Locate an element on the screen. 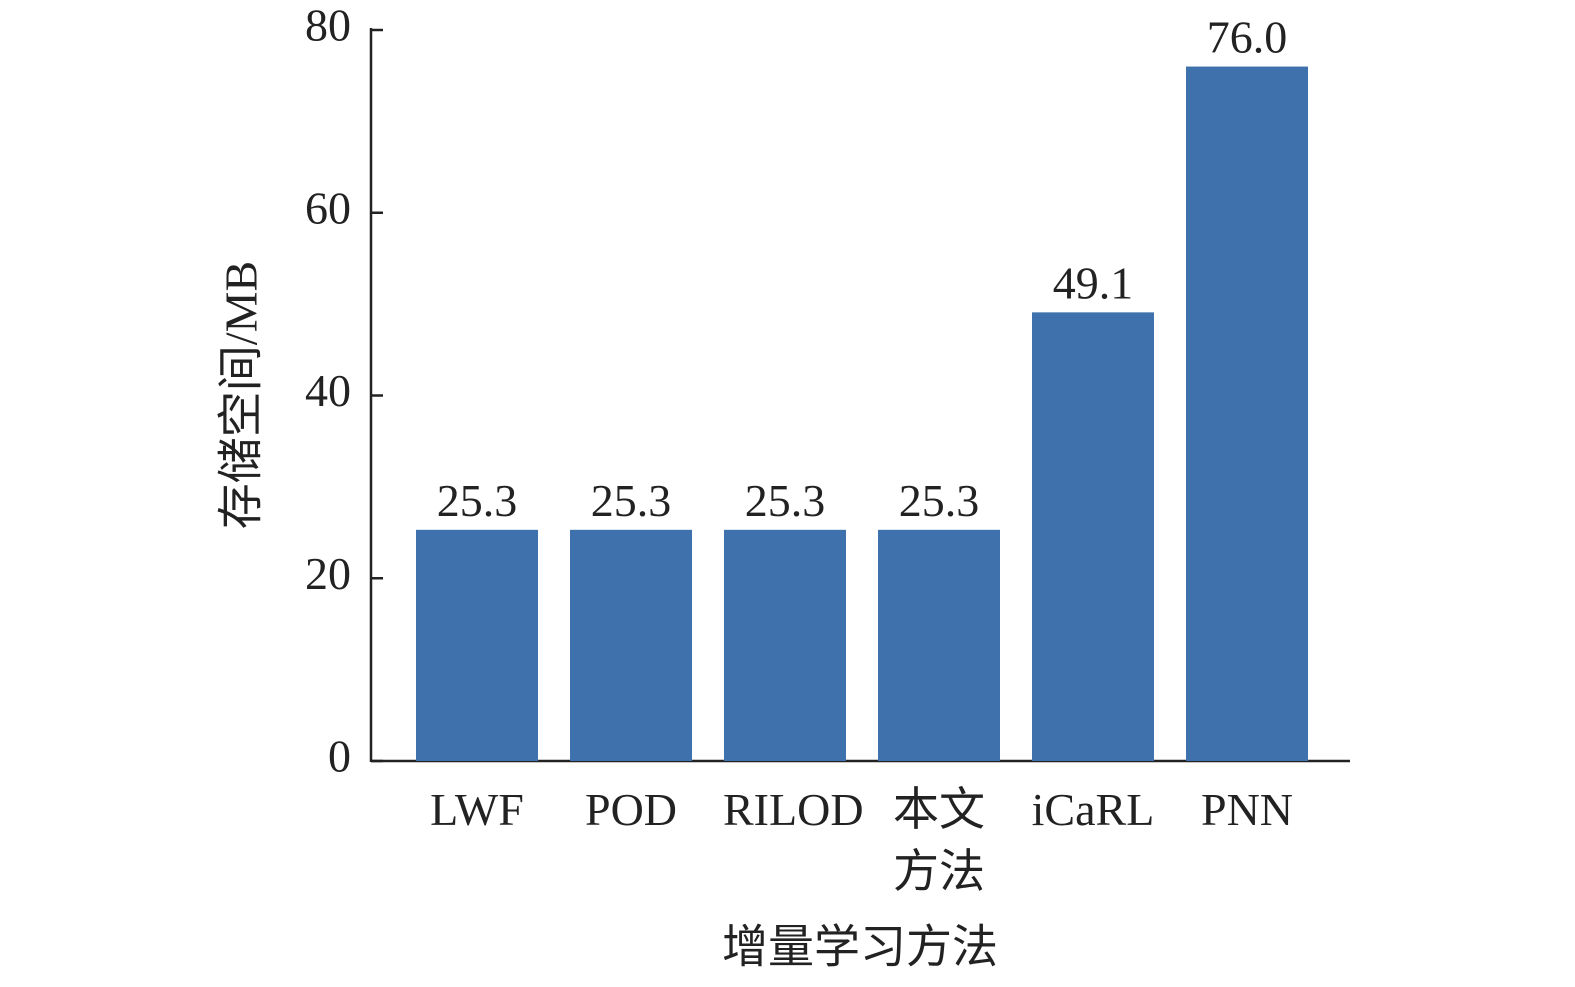 The image size is (1575, 987). x-axis-title: 增量学习方法 is located at coordinates (860, 947).